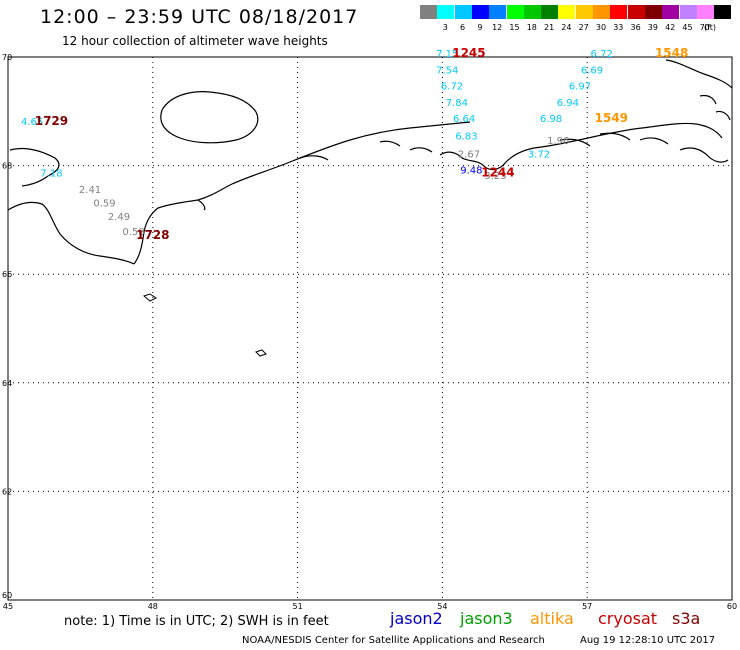  I want to click on wave-height-value: 6.94, so click(568, 103).